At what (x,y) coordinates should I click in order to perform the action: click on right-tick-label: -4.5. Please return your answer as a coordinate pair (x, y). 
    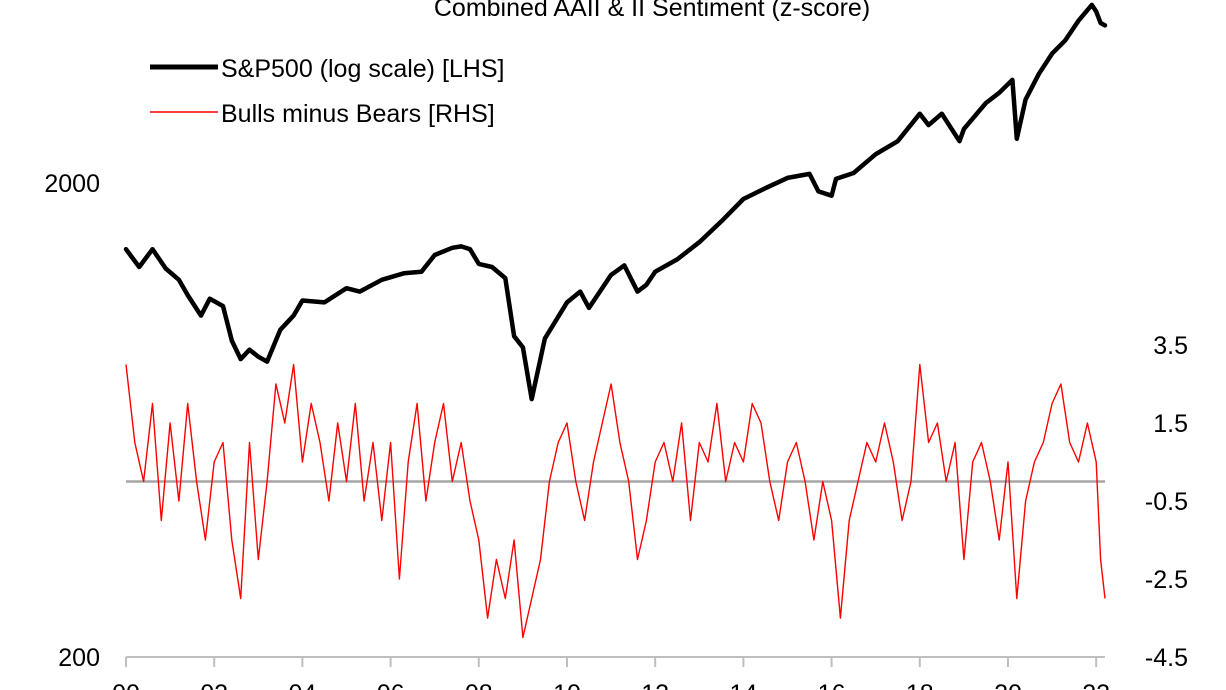
    Looking at the image, I should click on (1166, 658).